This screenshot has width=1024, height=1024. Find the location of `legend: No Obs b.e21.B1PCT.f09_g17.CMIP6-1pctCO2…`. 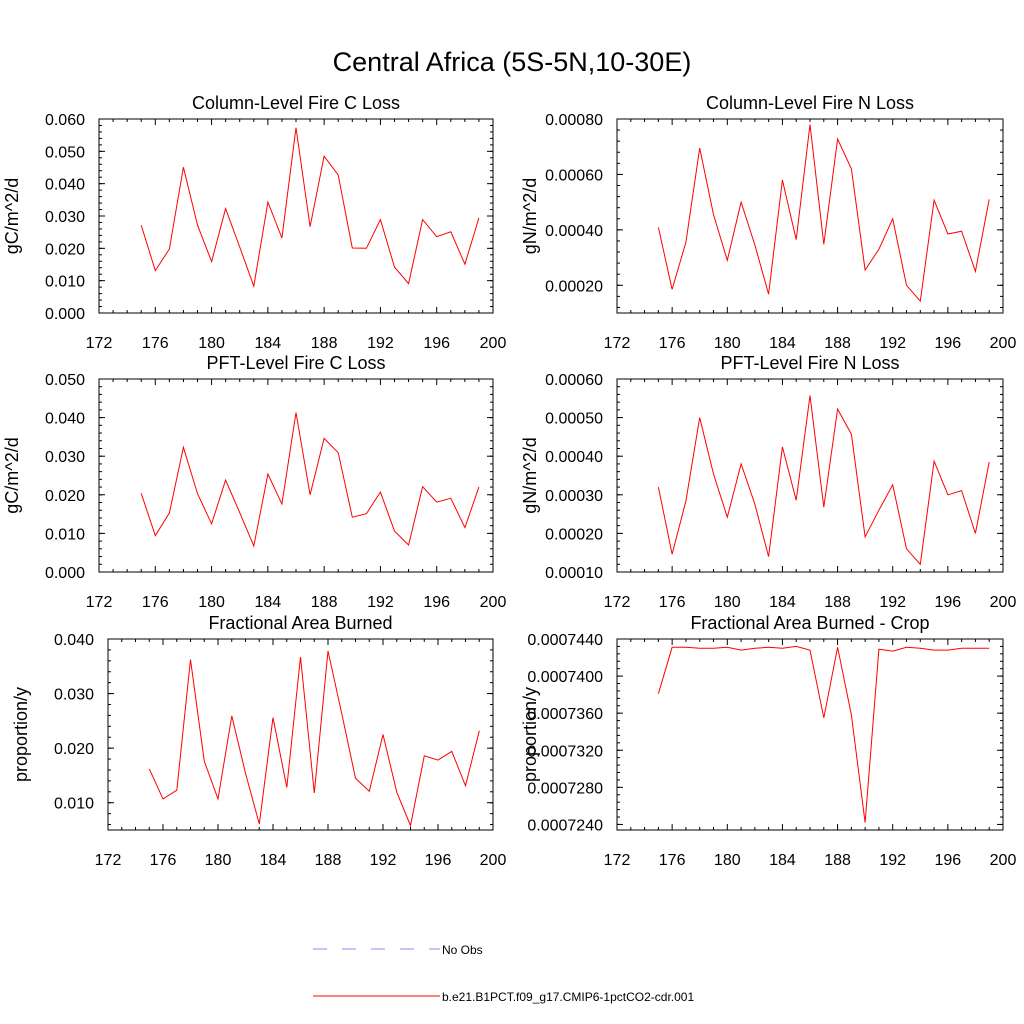

legend: No Obs b.e21.B1PCT.f09_g17.CMIP6-1pctCO2… is located at coordinates (503, 973).